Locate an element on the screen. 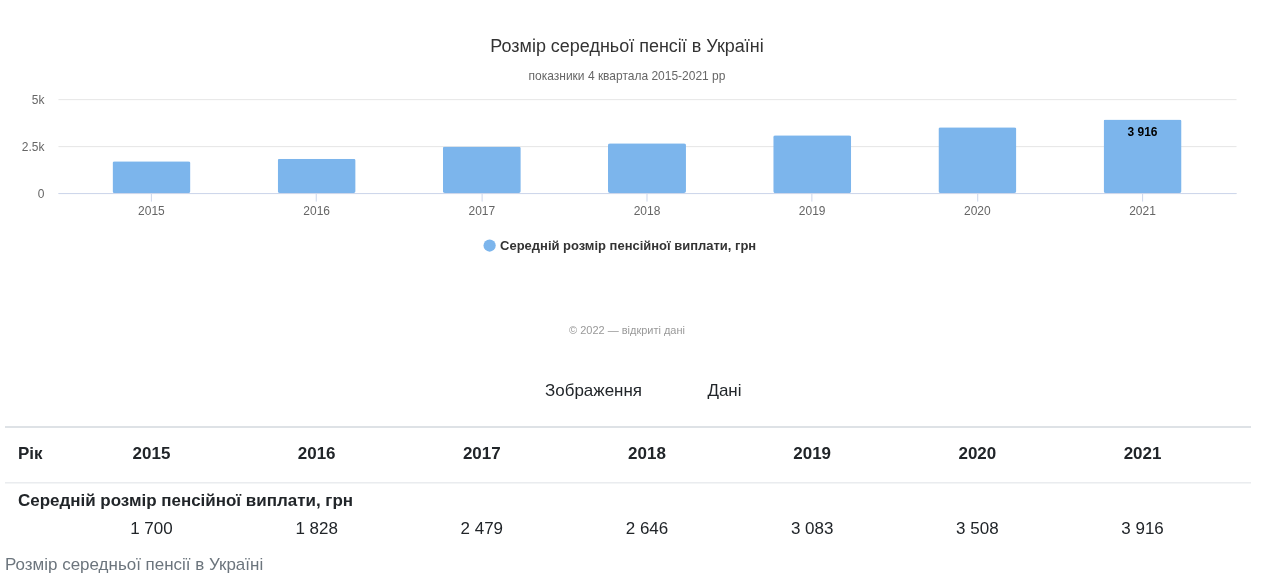 This screenshot has width=1269, height=578. legend-label: Середній розмір пенсійної виплати, грн is located at coordinates (628, 245).